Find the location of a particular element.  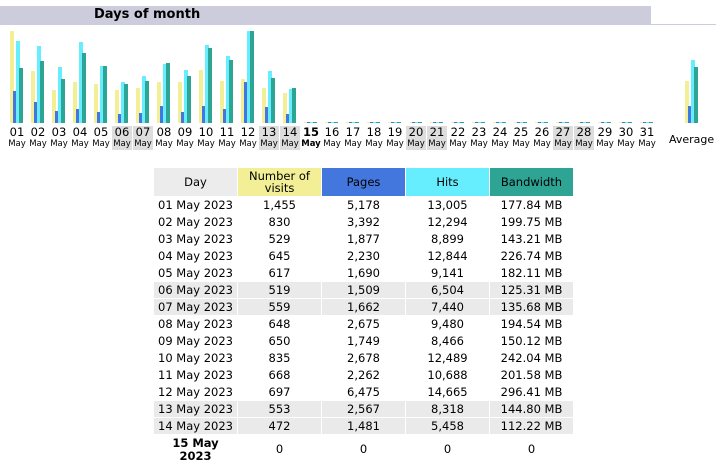

day-label: 08 May is located at coordinates (164, 138).